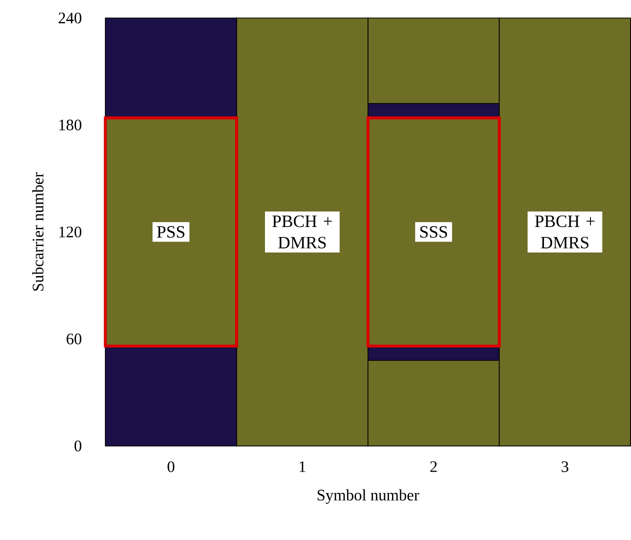 This screenshot has height=540, width=631. Describe the element at coordinates (433, 466) in the screenshot. I see `x-tick-label: 2` at that location.